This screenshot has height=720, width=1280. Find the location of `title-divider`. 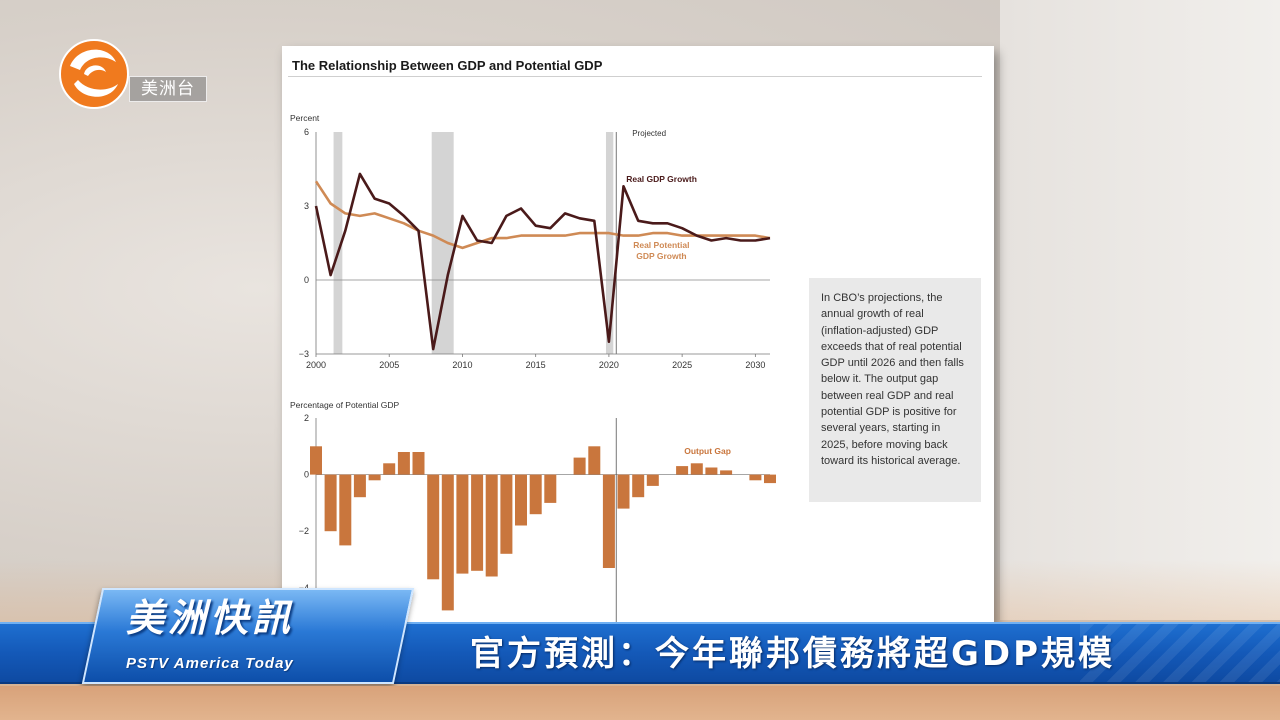

title-divider is located at coordinates (635, 76).